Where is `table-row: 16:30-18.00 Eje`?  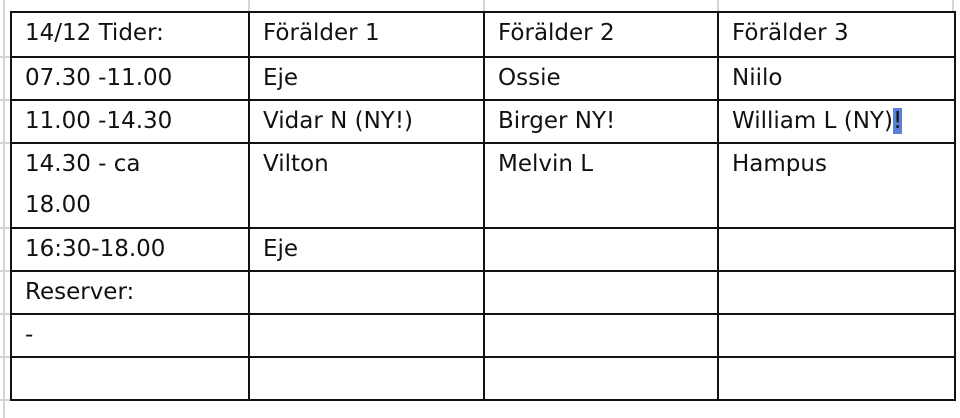
table-row: 16:30-18.00 Eje is located at coordinates (483, 249).